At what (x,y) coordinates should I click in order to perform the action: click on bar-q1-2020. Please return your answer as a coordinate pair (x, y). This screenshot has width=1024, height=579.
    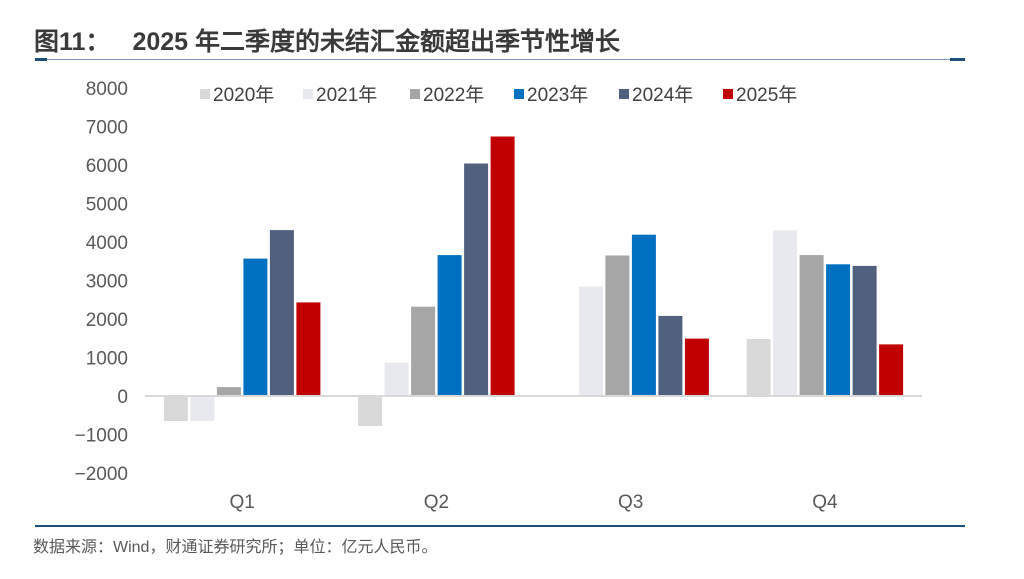
    Looking at the image, I should click on (175, 408).